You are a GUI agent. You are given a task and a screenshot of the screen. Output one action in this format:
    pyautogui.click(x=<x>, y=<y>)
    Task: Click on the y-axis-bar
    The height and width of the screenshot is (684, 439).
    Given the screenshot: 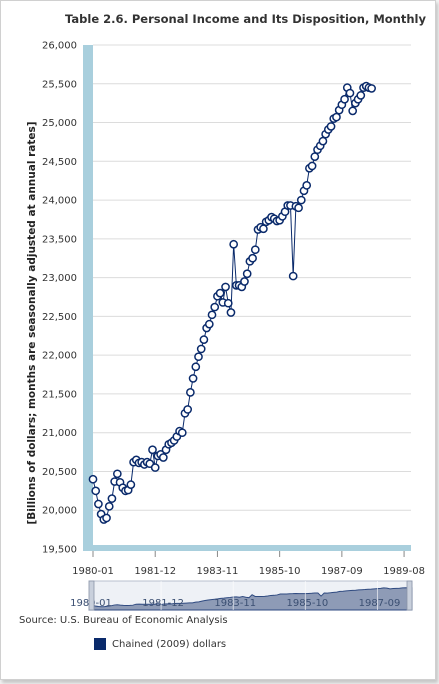 What is the action you would take?
    pyautogui.click(x=88, y=297)
    